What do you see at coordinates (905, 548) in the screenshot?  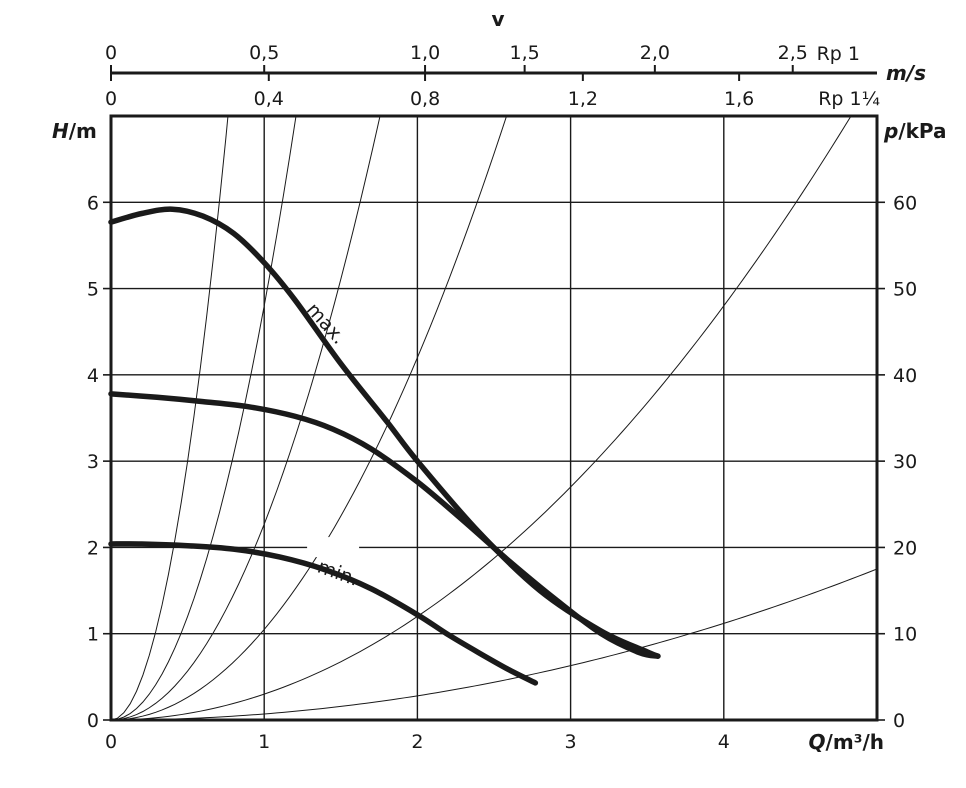 I see `y-right-tick-label-2: 20` at bounding box center [905, 548].